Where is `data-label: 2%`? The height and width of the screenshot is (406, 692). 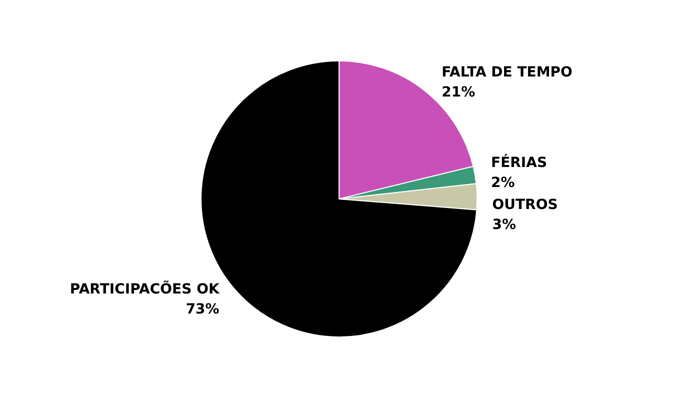 data-label: 2% is located at coordinates (503, 183).